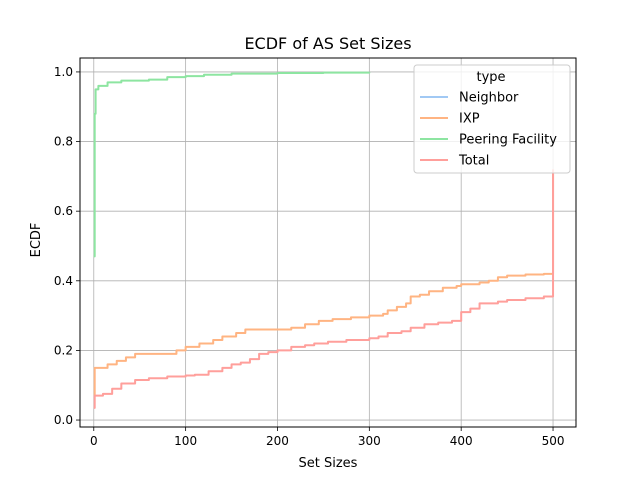  What do you see at coordinates (473, 161) in the screenshot?
I see `legend-label: Total` at bounding box center [473, 161].